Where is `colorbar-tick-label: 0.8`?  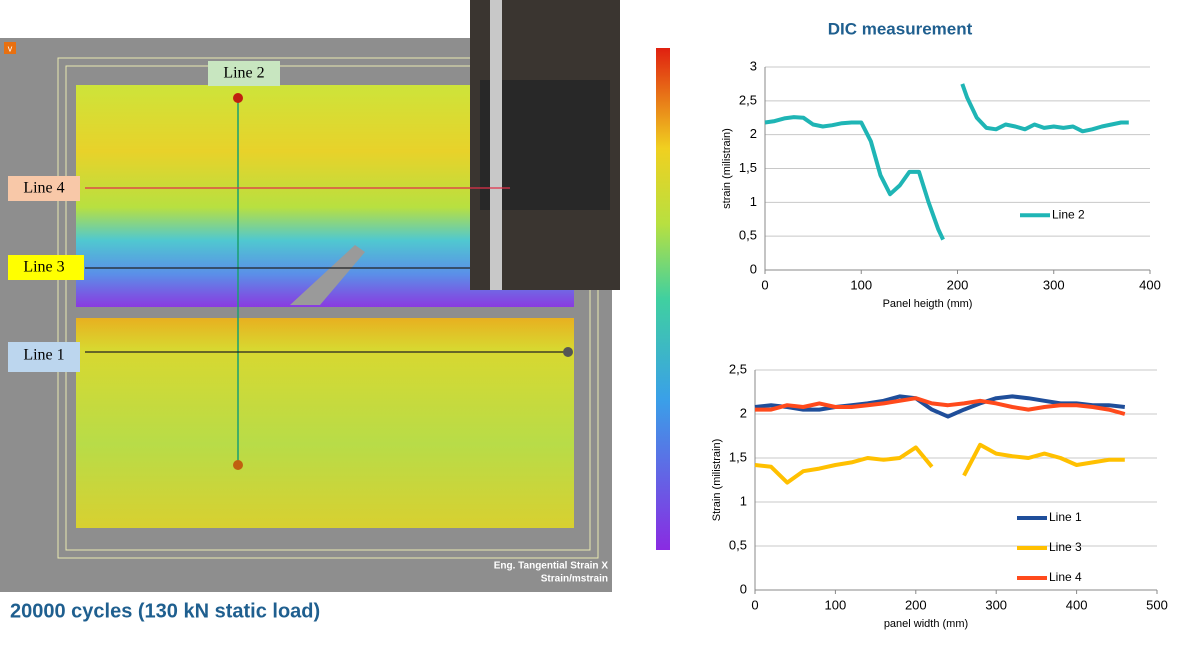
colorbar-tick-label: 0.8 is located at coordinates (641, 416).